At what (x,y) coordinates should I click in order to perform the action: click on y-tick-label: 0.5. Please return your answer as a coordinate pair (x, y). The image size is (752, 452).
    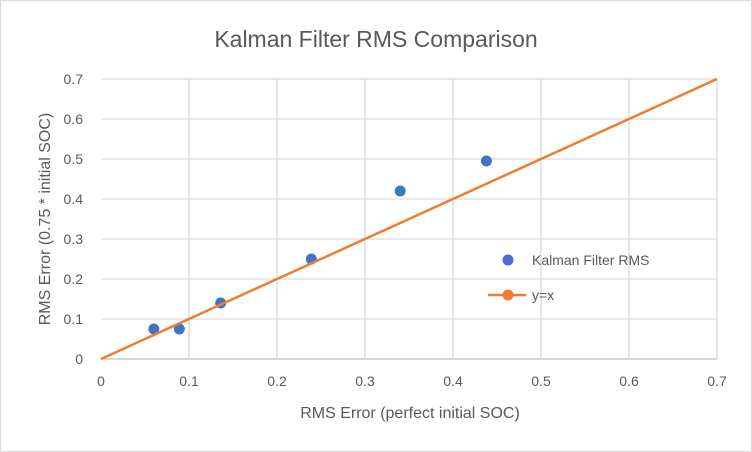
    Looking at the image, I should click on (74, 159).